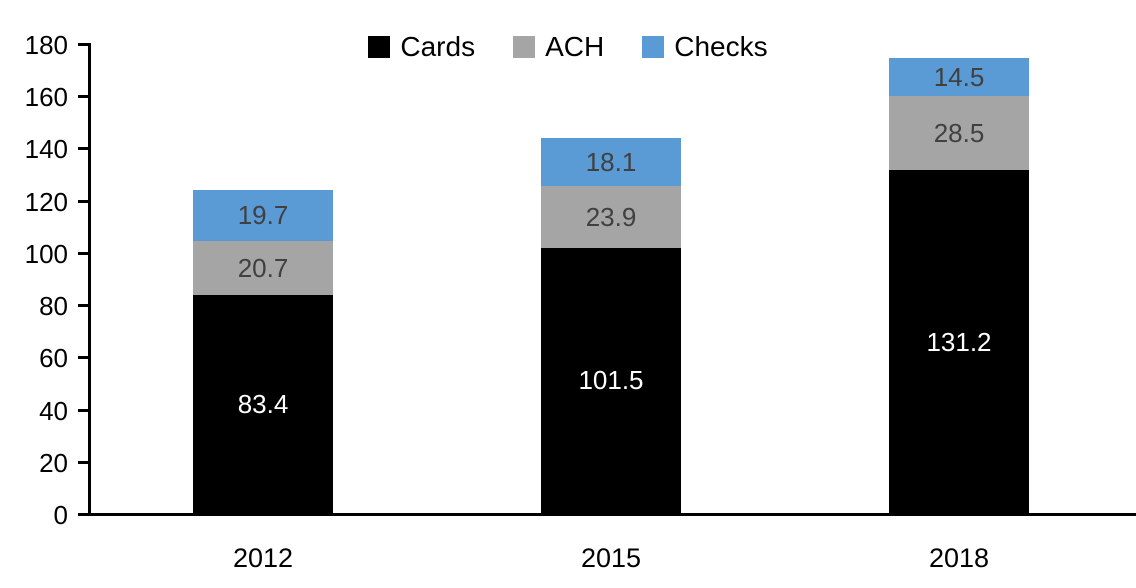 The height and width of the screenshot is (588, 1136). I want to click on x-axis-category-label: 2012, so click(263, 558).